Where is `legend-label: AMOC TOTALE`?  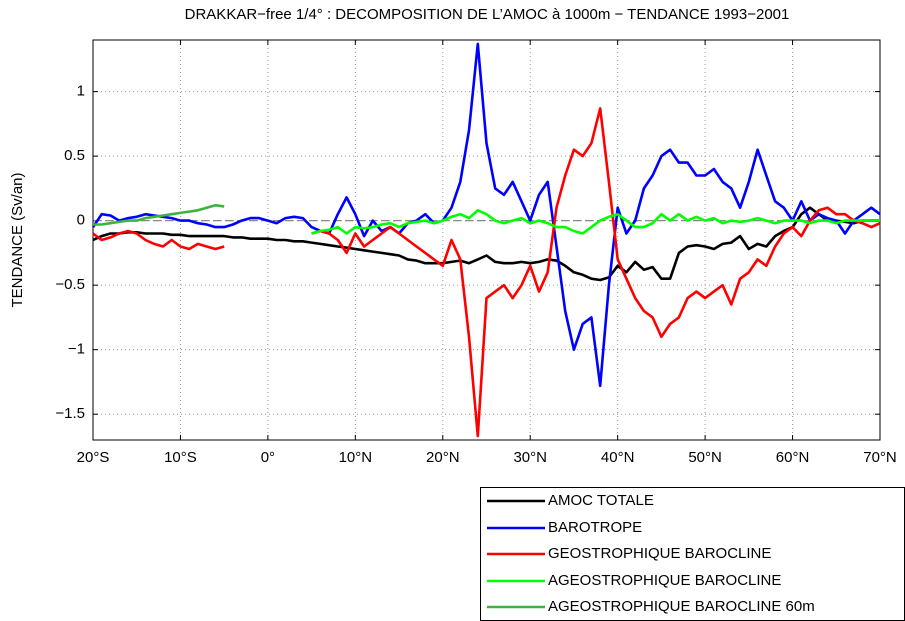 legend-label: AMOC TOTALE is located at coordinates (601, 500).